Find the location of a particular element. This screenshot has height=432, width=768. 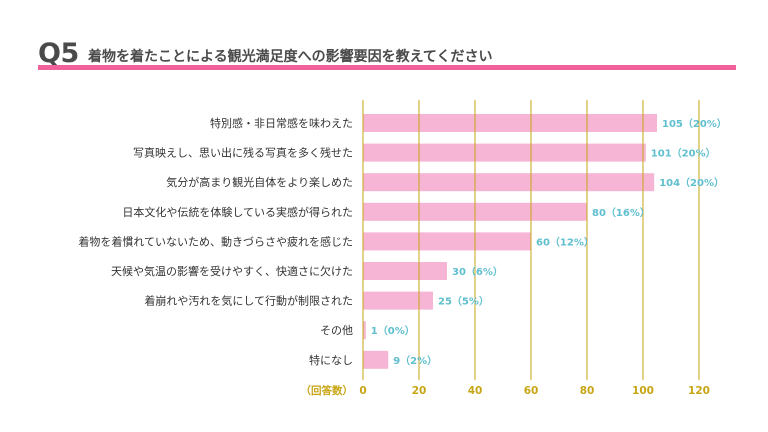

tick-label: 20 is located at coordinates (419, 391).